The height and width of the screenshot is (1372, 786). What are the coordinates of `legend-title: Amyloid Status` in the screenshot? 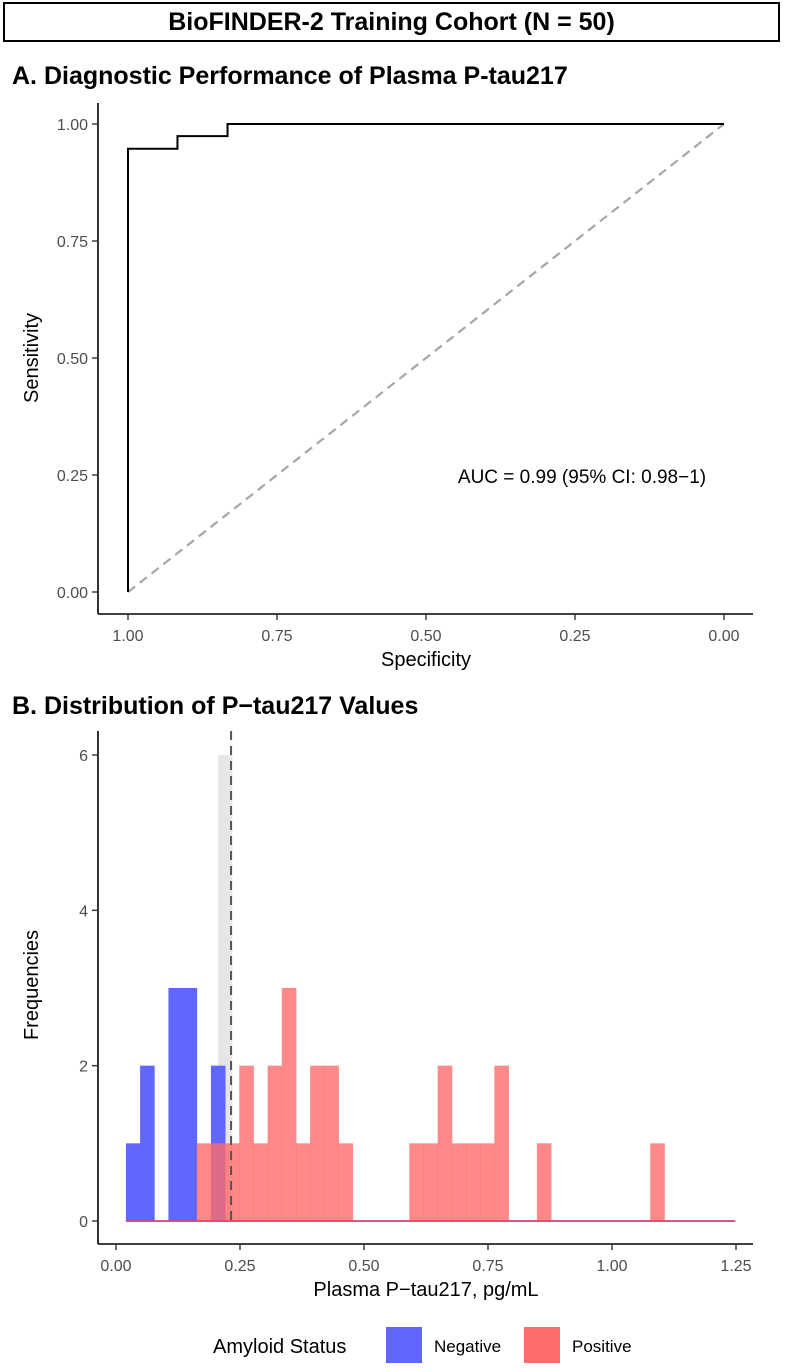 It's located at (279, 1347).